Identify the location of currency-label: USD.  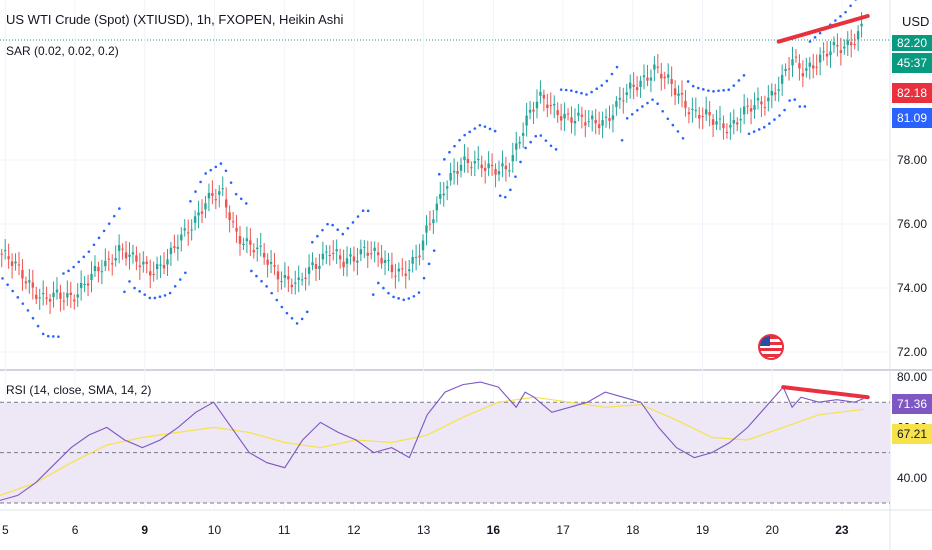
(916, 21).